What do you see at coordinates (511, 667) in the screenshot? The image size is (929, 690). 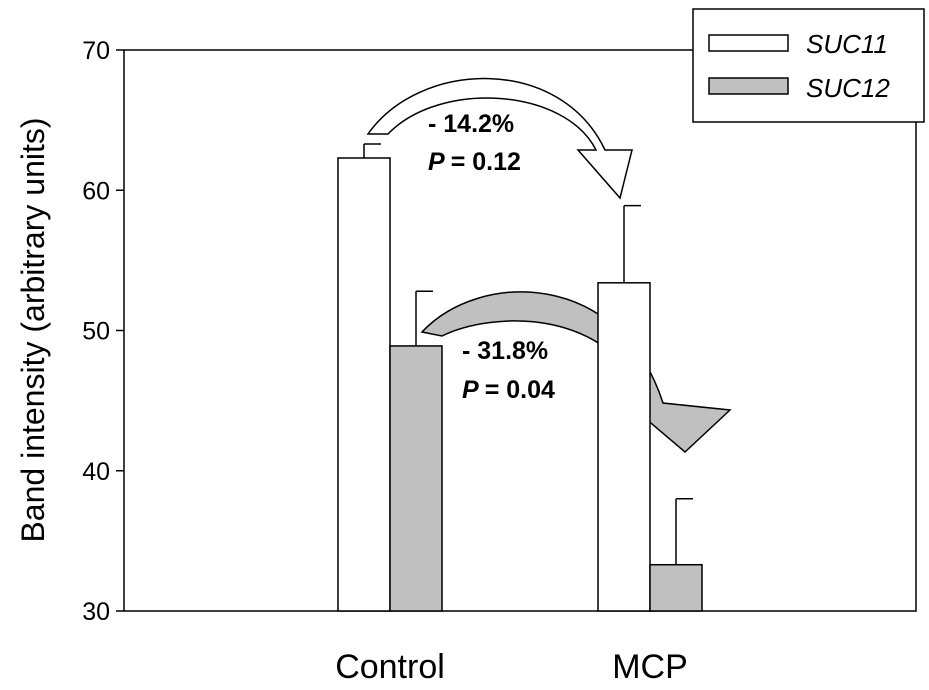 I see `x-axis: Control MCP` at bounding box center [511, 667].